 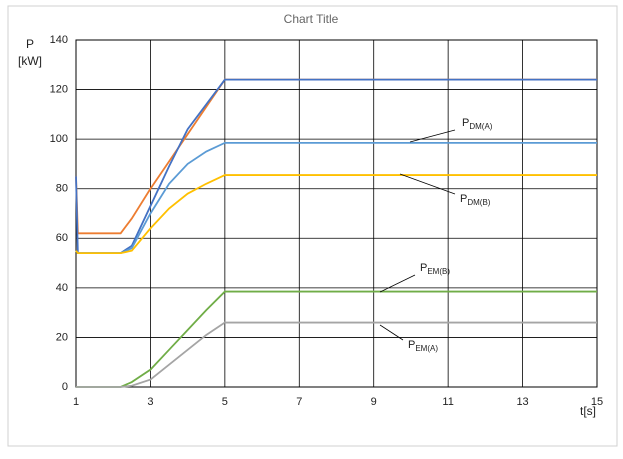 What do you see at coordinates (59, 139) in the screenshot?
I see `y-tick-label: 100` at bounding box center [59, 139].